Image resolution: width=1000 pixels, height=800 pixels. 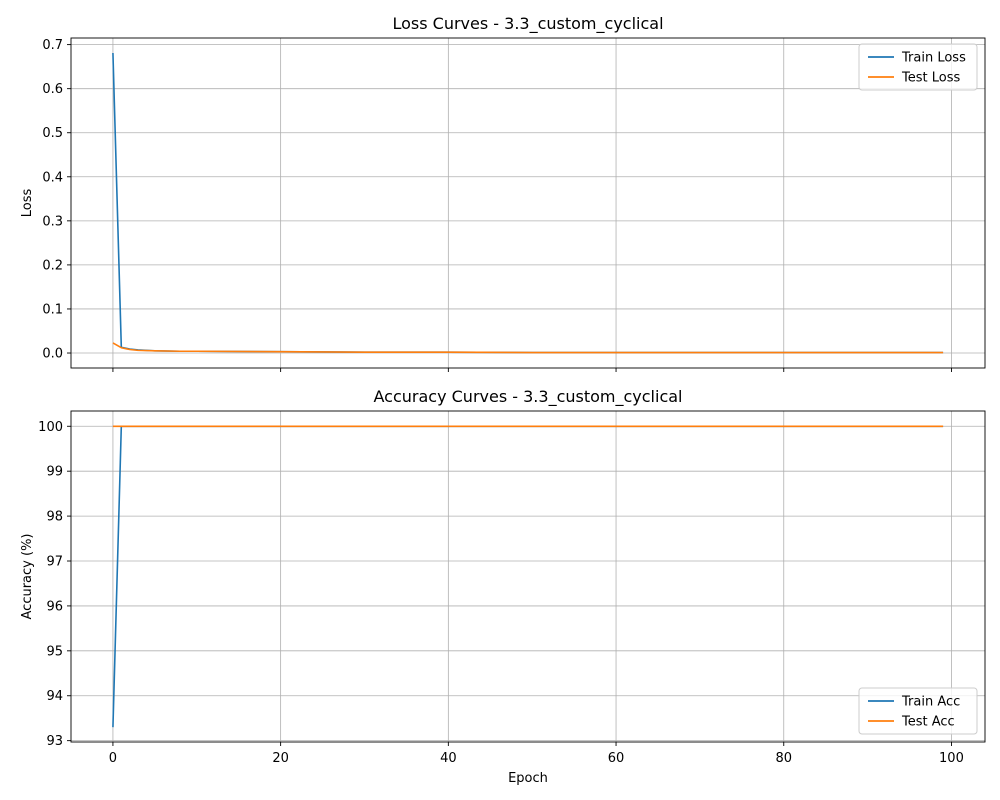 I want to click on y-axis-label: Accuracy (%), so click(x=27, y=577).